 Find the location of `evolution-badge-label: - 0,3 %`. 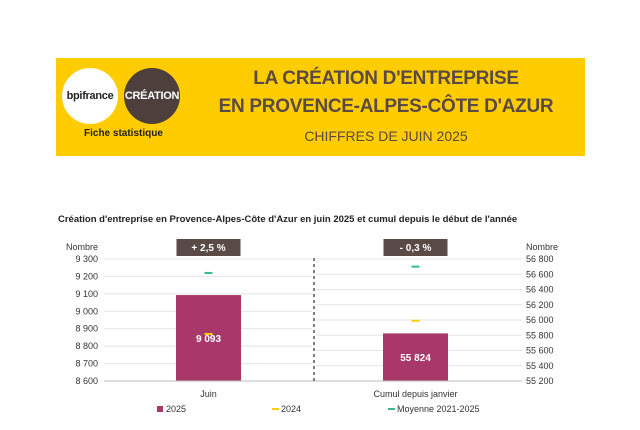

evolution-badge-label: - 0,3 % is located at coordinates (416, 248).